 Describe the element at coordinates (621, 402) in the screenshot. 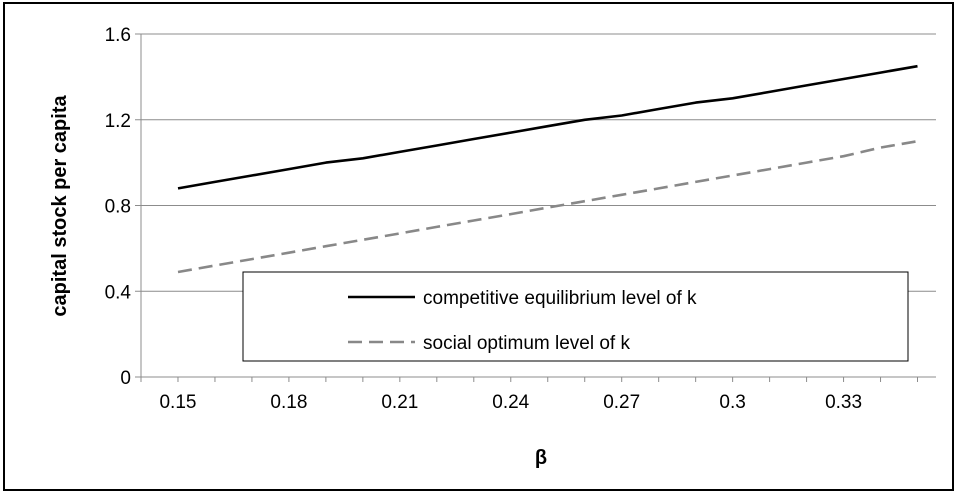

I see `x-tick-label-4: 0.27` at that location.